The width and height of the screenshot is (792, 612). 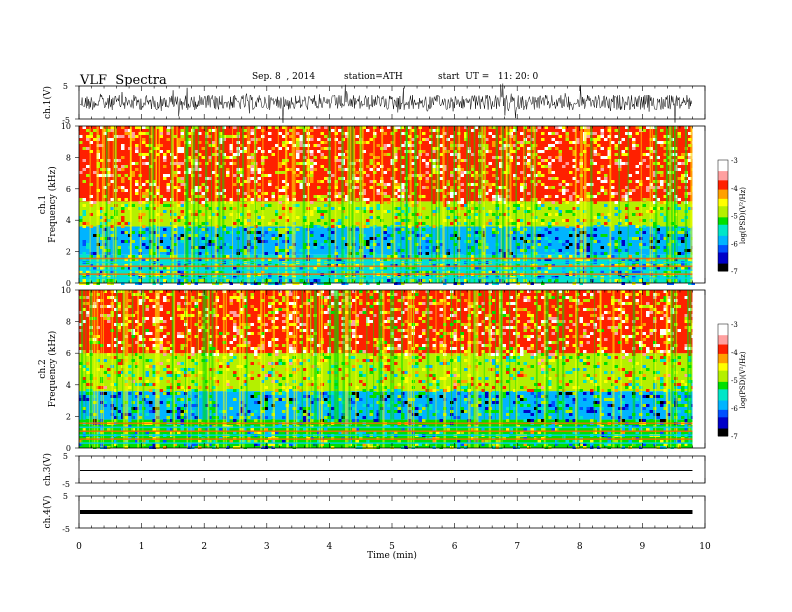 What do you see at coordinates (142, 547) in the screenshot?
I see `x-tick-label: 1` at bounding box center [142, 547].